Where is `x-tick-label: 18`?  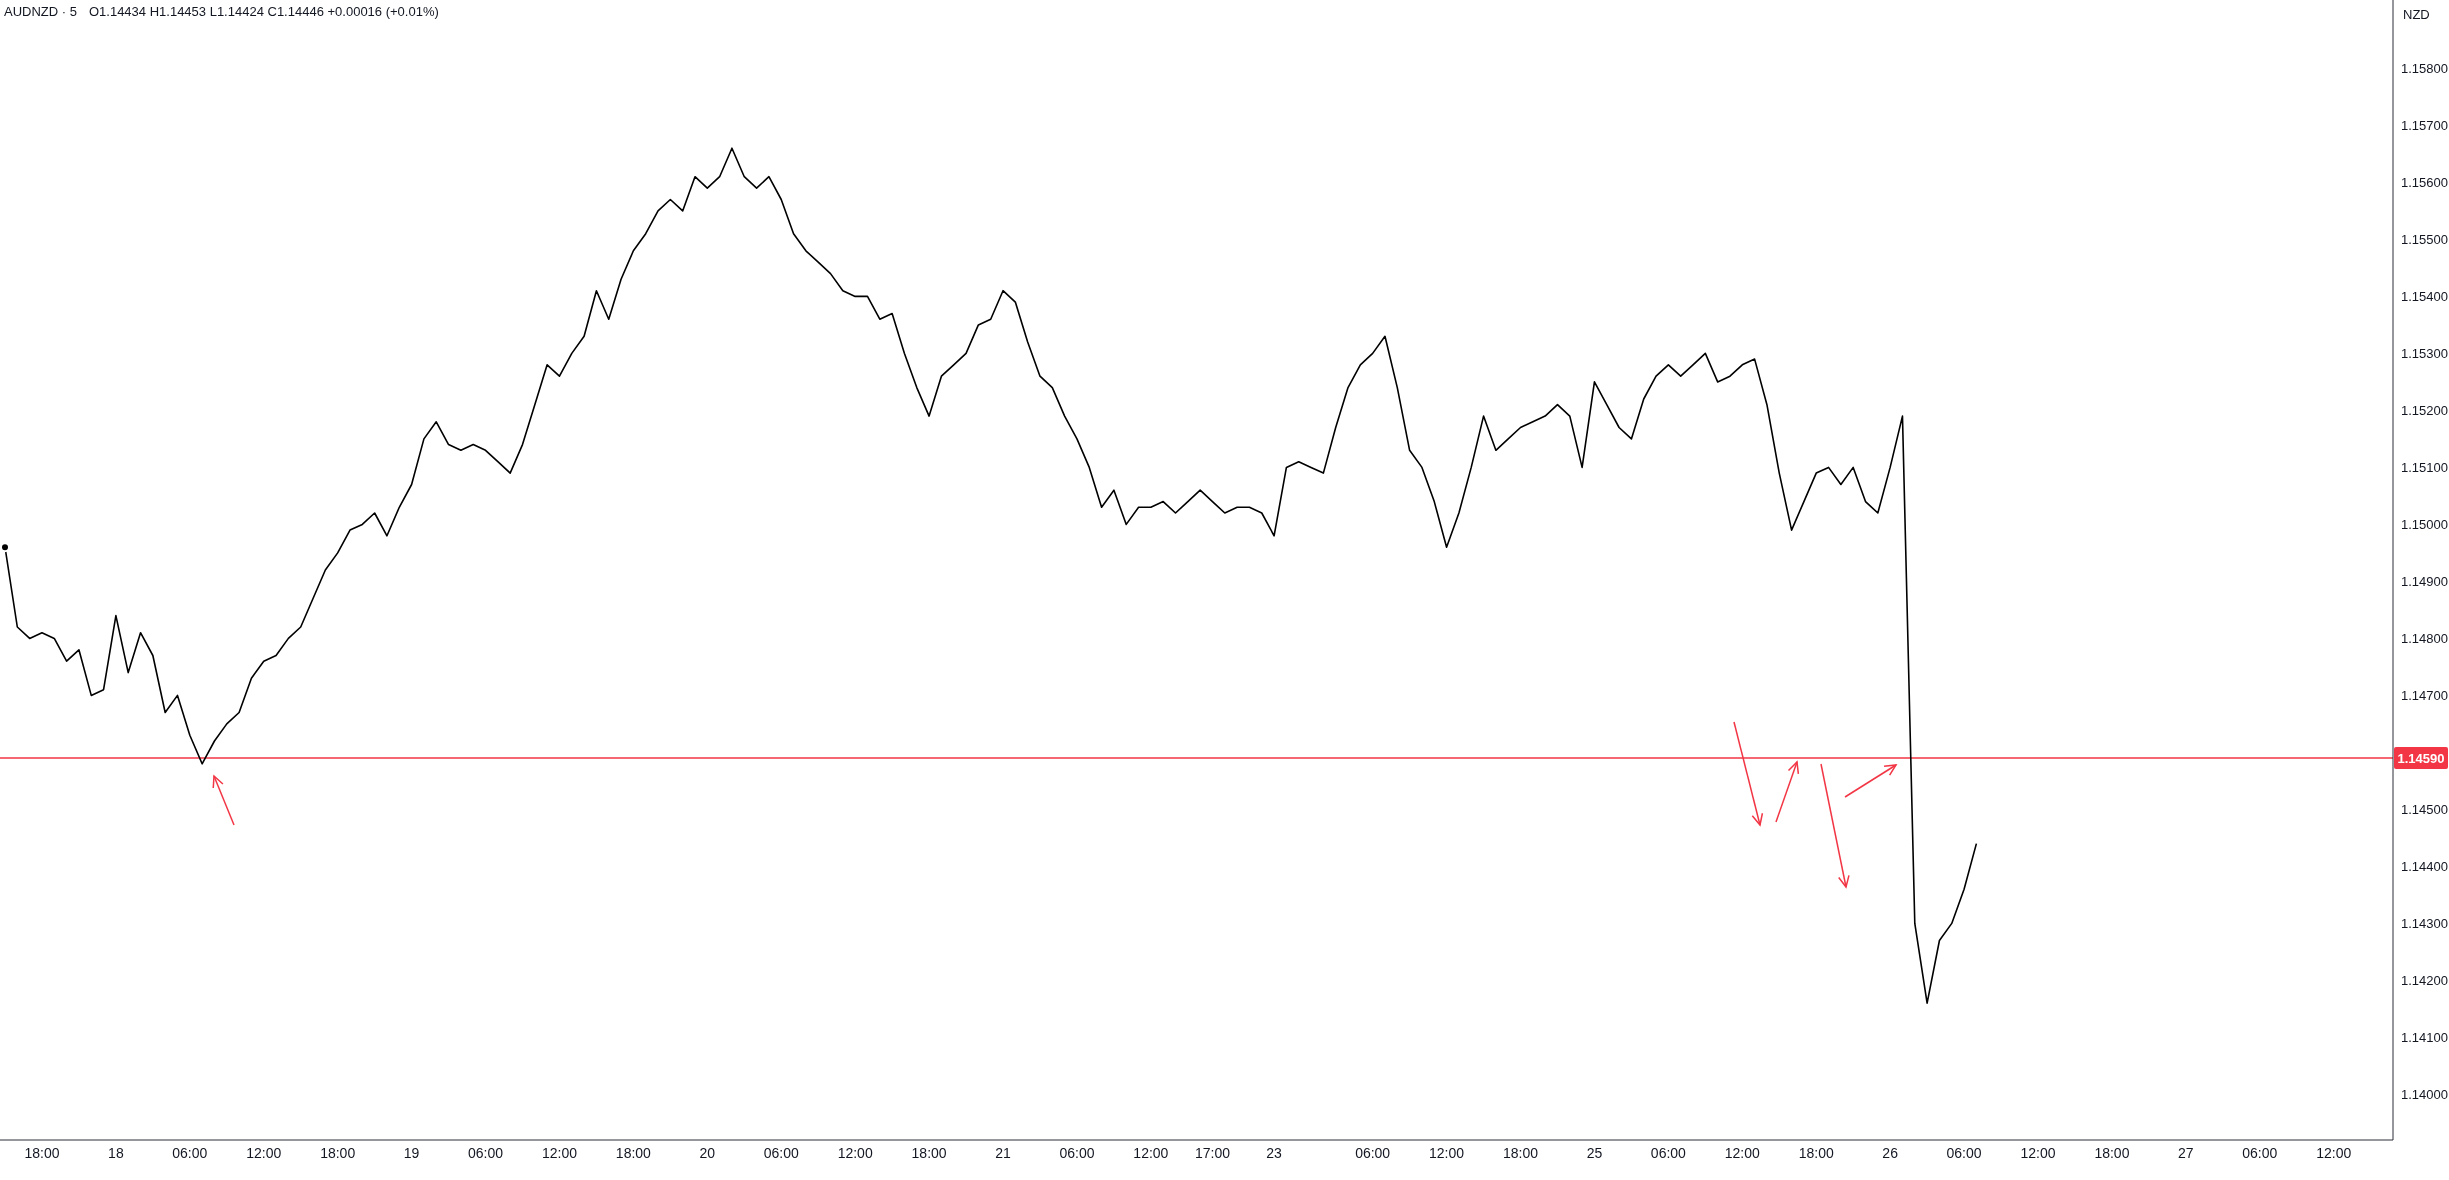
x-tick-label: 18 is located at coordinates (116, 1152).